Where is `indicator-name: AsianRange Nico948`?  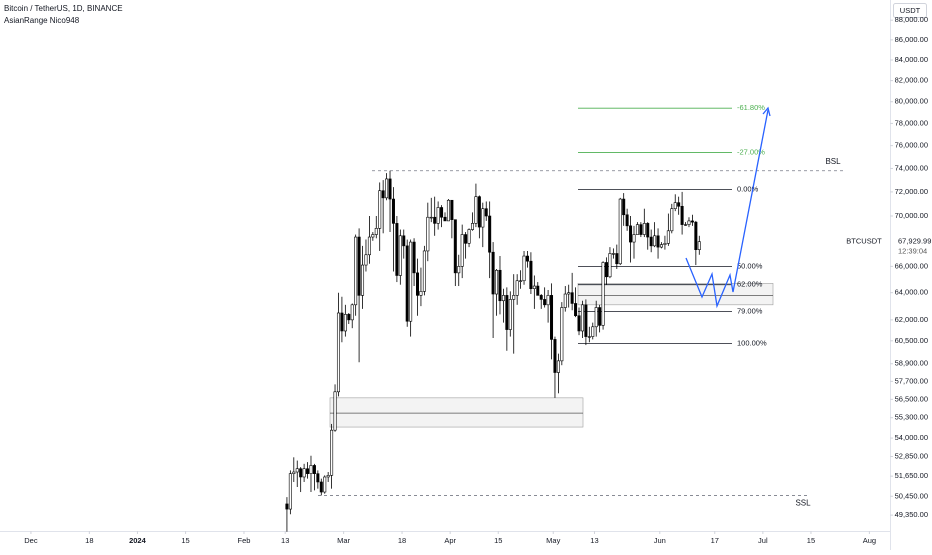
indicator-name: AsianRange Nico948 is located at coordinates (42, 20).